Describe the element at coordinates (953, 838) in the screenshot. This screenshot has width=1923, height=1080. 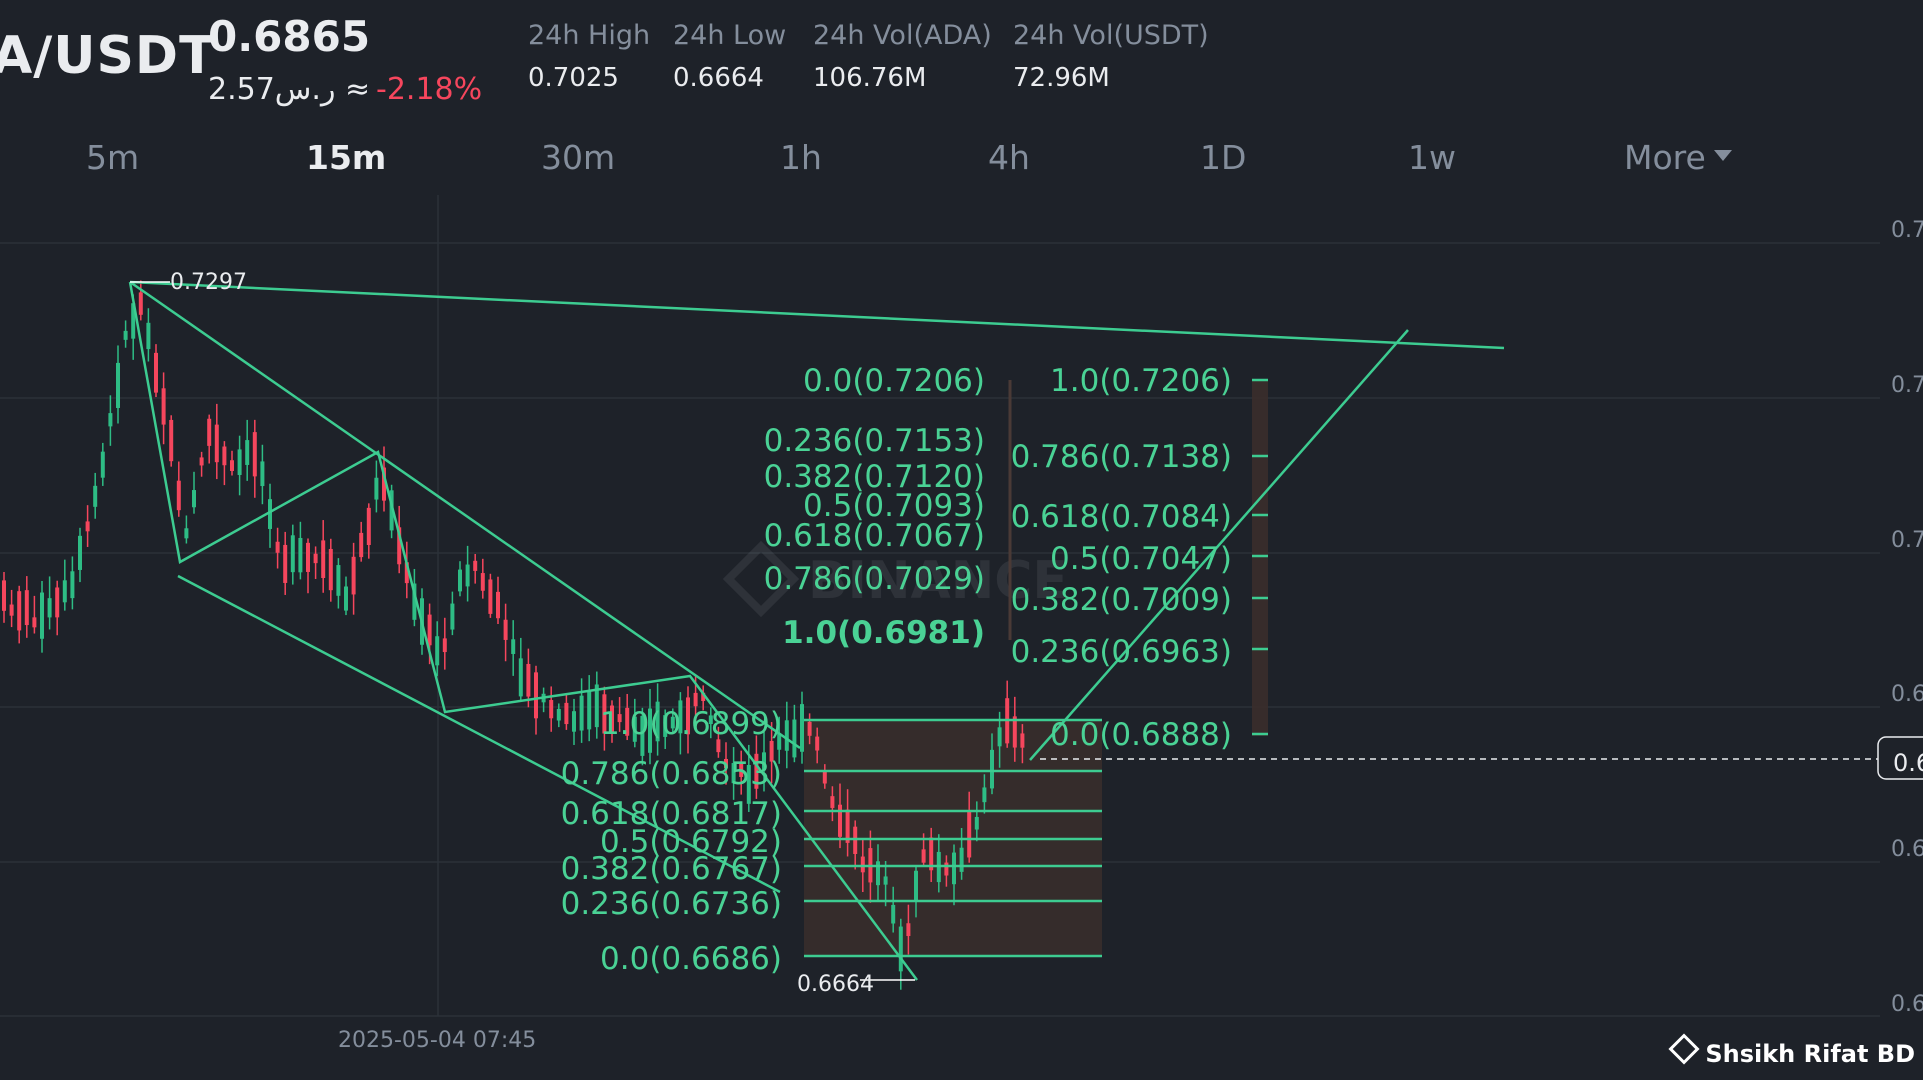
I see `fib-lines-bottom` at that location.